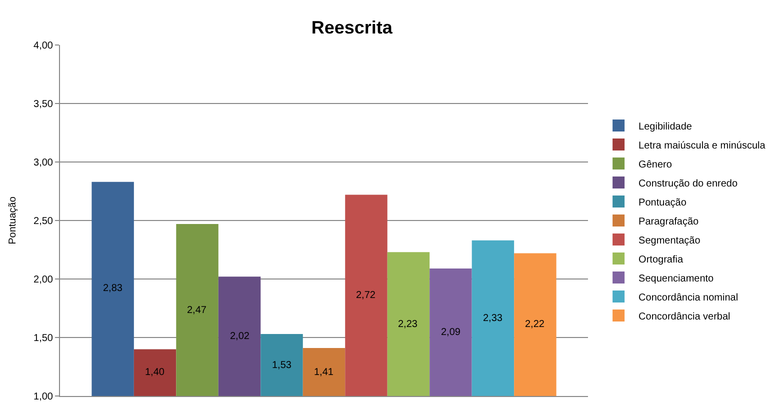 The image size is (782, 413). What do you see at coordinates (702, 146) in the screenshot?
I see `legend-label: Letra maiúscula e minúscula` at bounding box center [702, 146].